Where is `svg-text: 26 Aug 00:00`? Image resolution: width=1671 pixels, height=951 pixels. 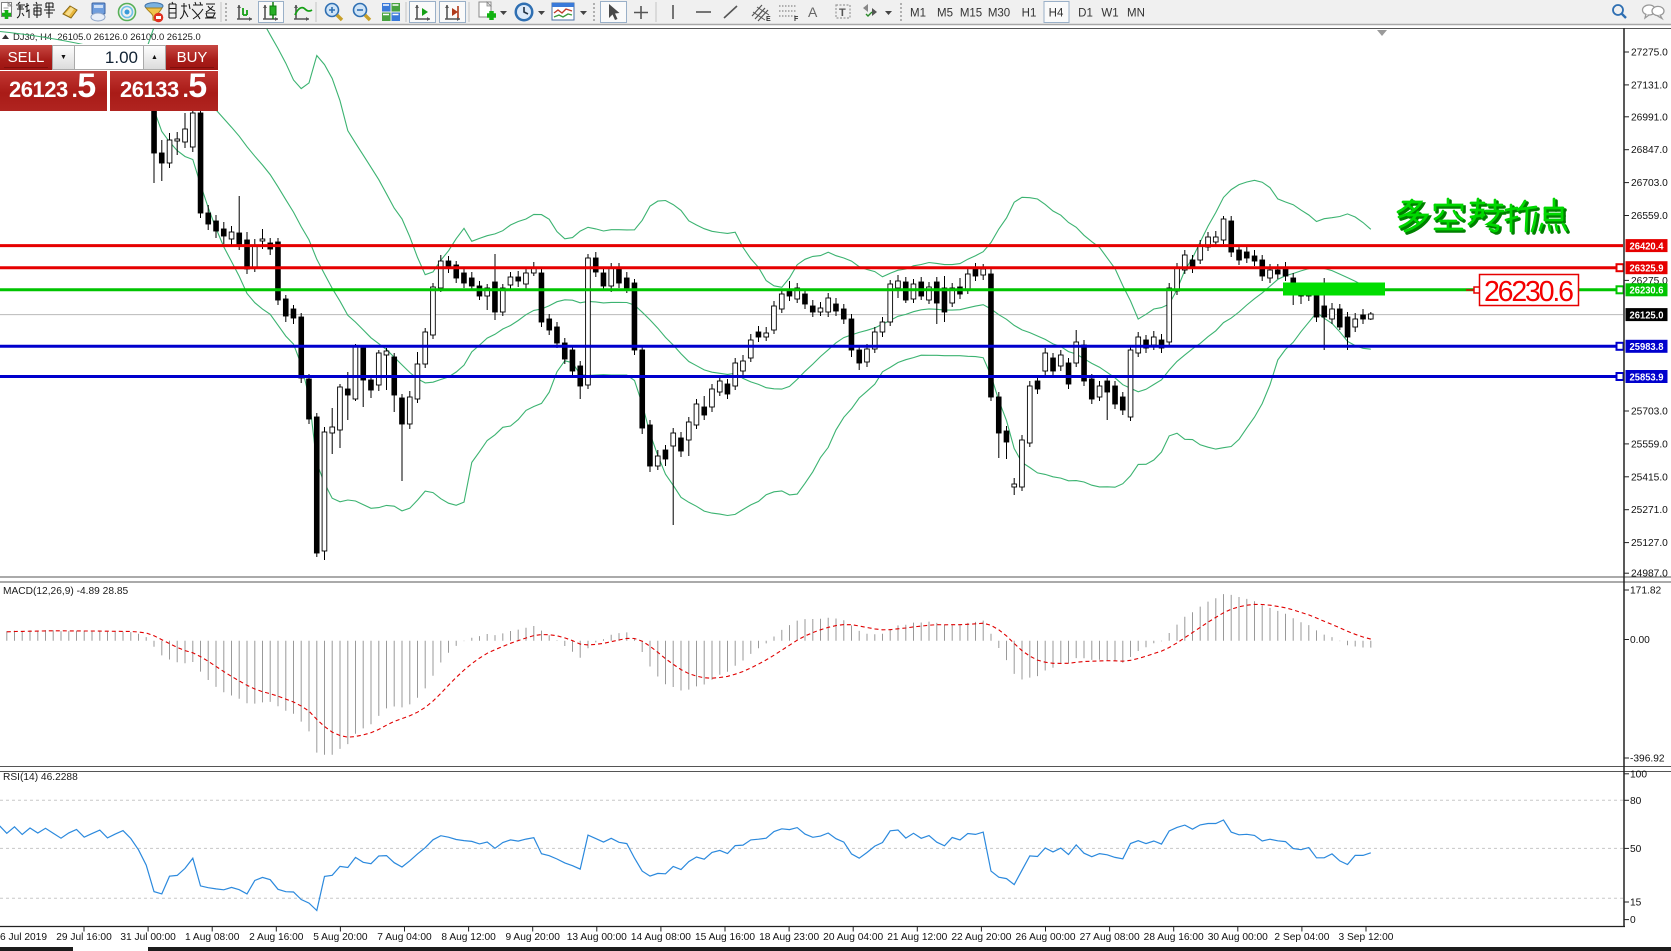 svg-text: 26 Aug 00:00 is located at coordinates (1045, 937).